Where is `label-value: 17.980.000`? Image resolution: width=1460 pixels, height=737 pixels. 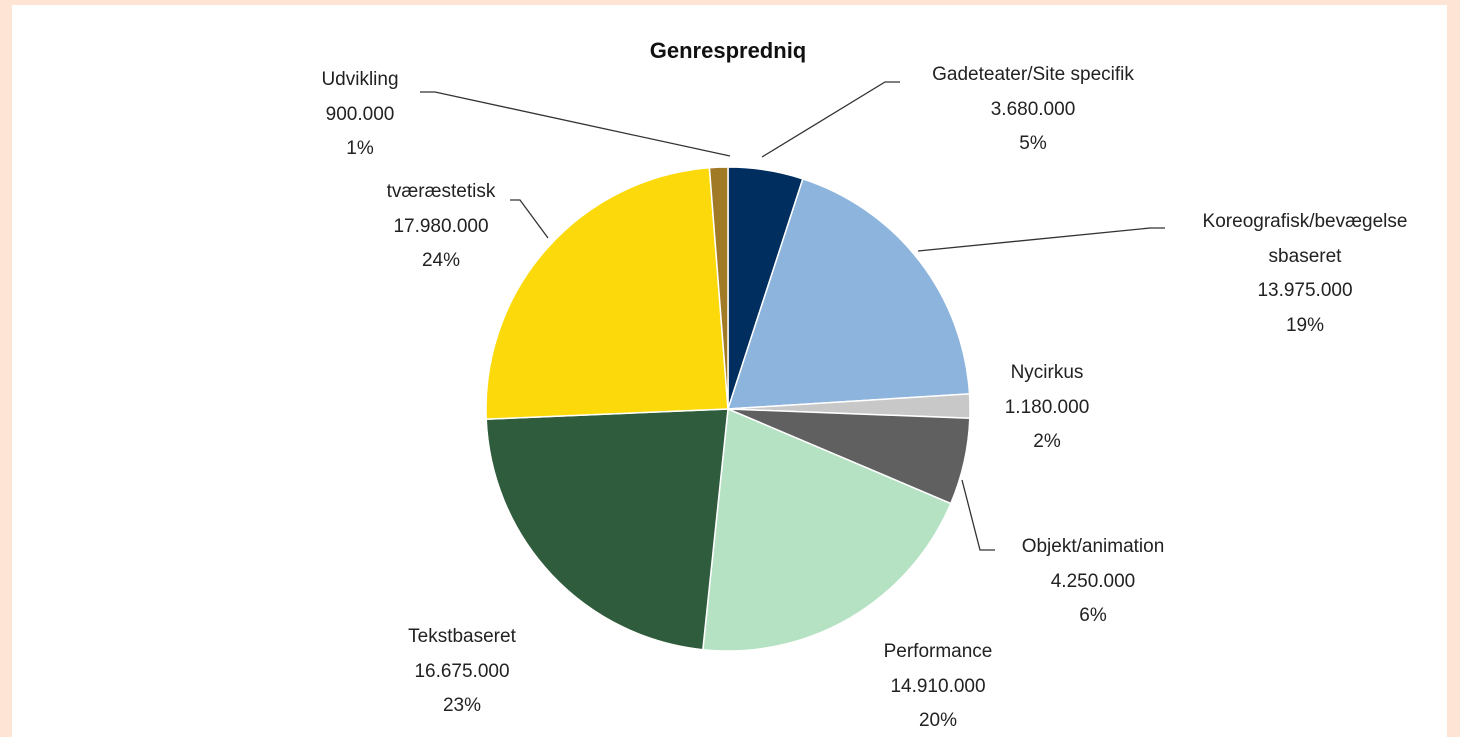
label-value: 17.980.000 is located at coordinates (441, 226).